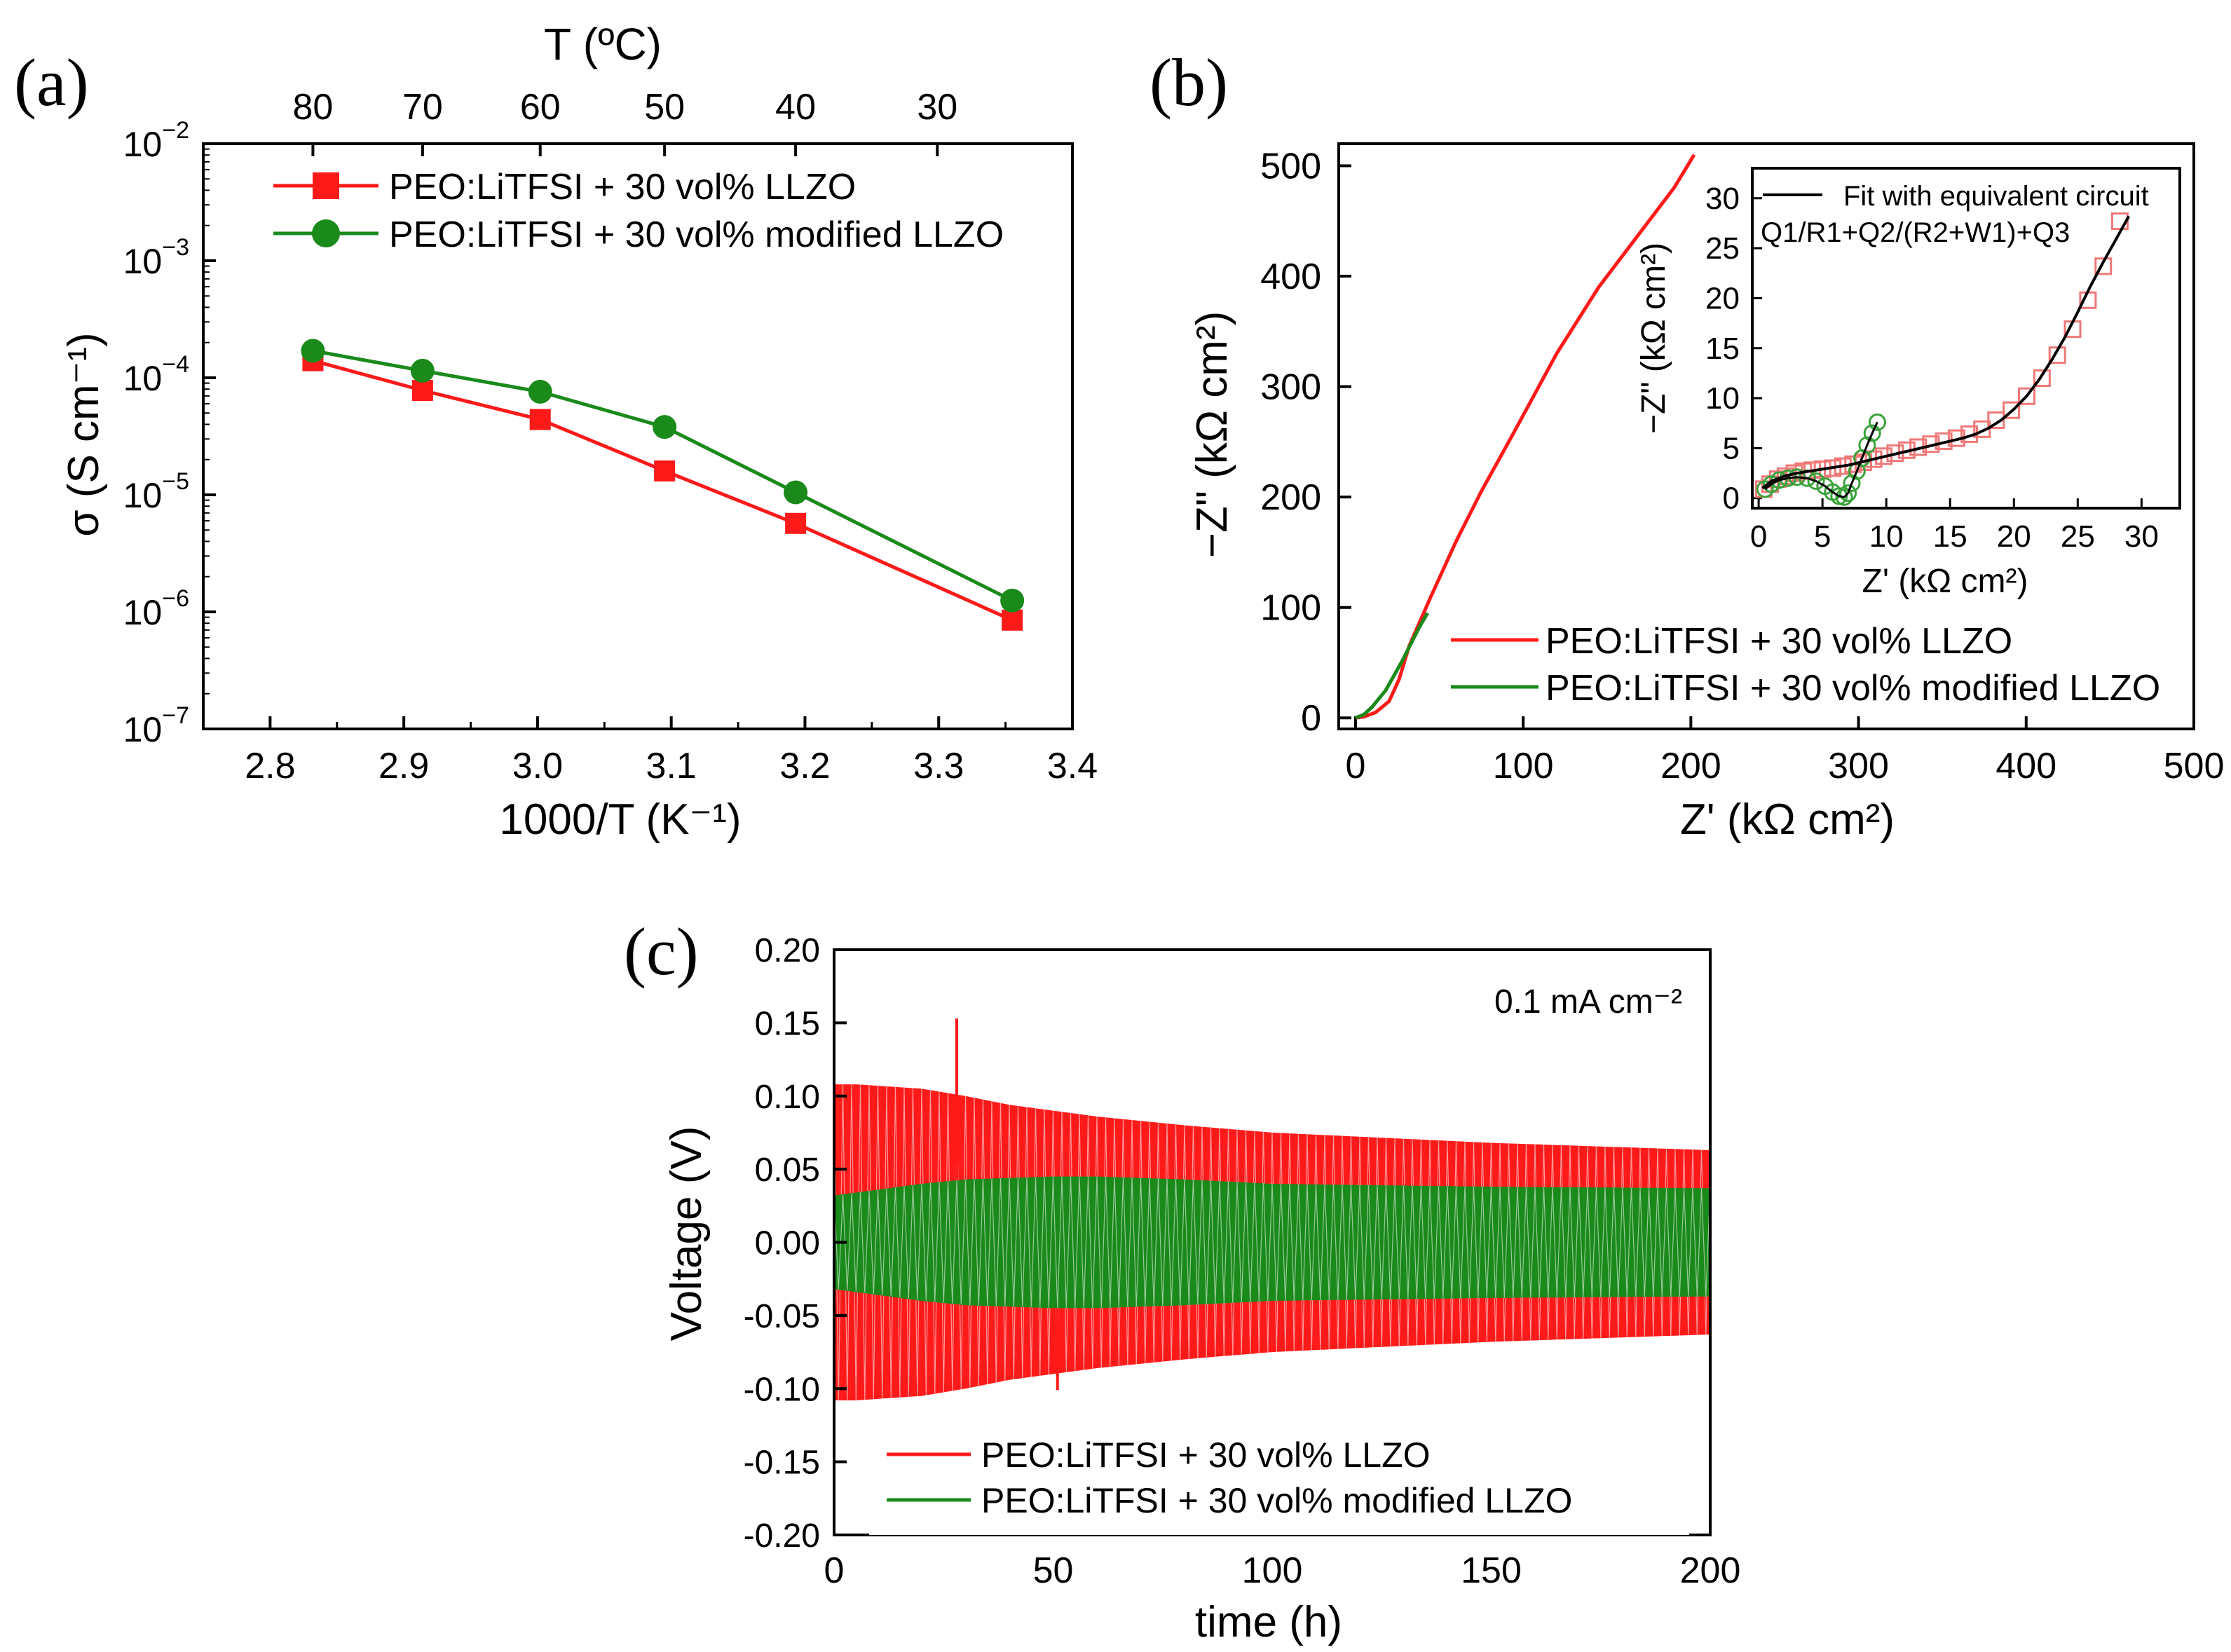  Describe the element at coordinates (787, 1243) in the screenshot. I see `panel-c-y-tick-label: 0.00` at that location.